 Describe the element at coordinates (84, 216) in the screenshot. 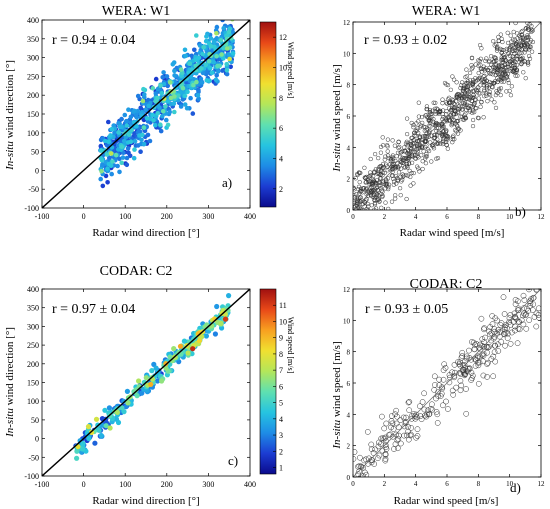

I see `x-tick-label: 0` at that location.